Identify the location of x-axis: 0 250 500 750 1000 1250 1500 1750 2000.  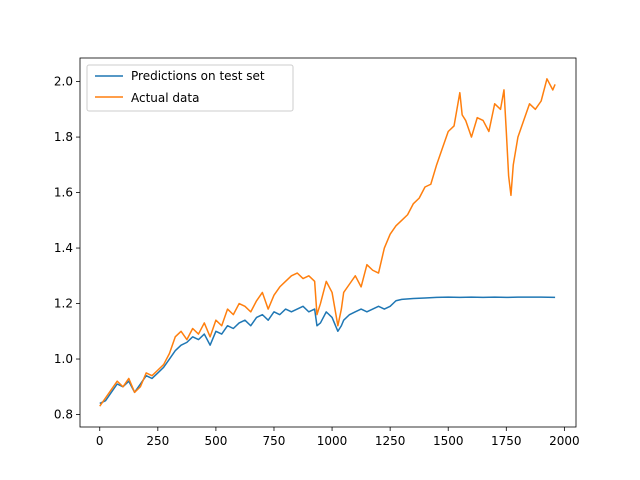
(338, 437).